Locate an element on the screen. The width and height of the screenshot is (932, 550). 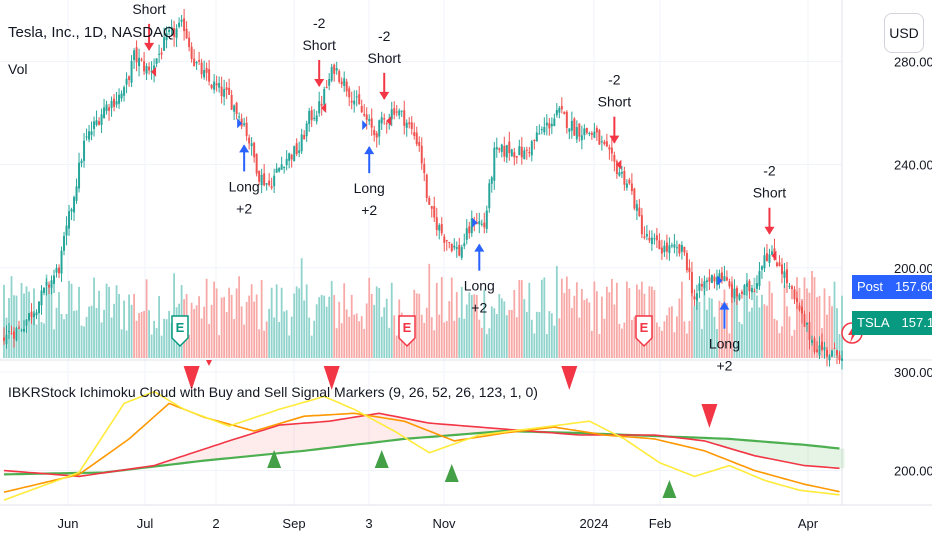
long-entry-marker is located at coordinates (365, 125).